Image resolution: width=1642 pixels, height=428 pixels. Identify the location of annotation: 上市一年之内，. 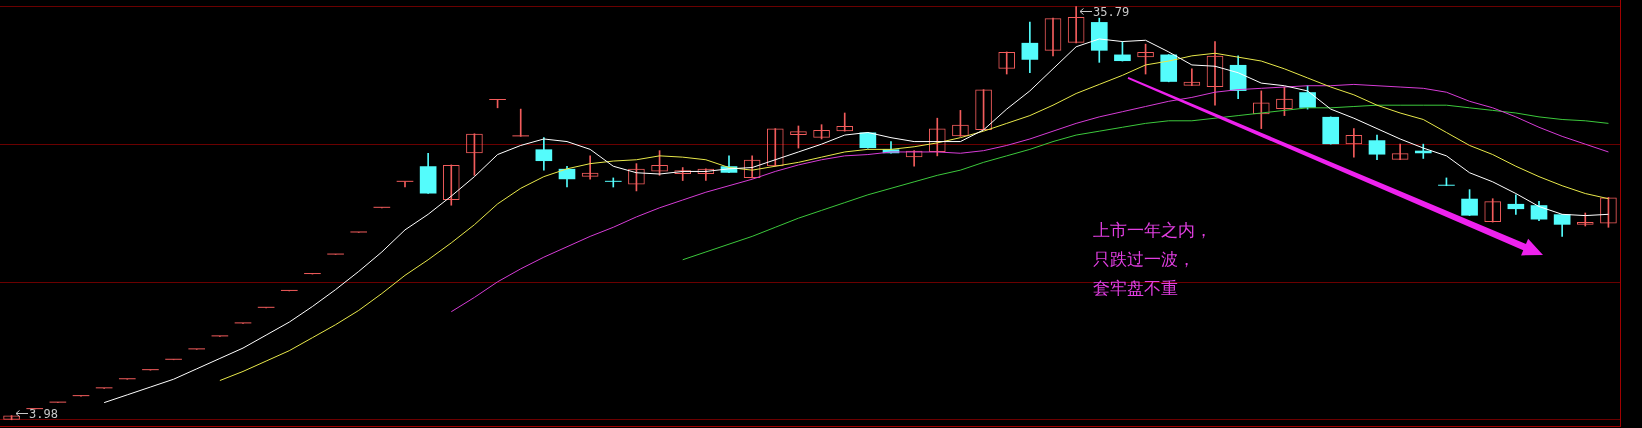
(1152, 230).